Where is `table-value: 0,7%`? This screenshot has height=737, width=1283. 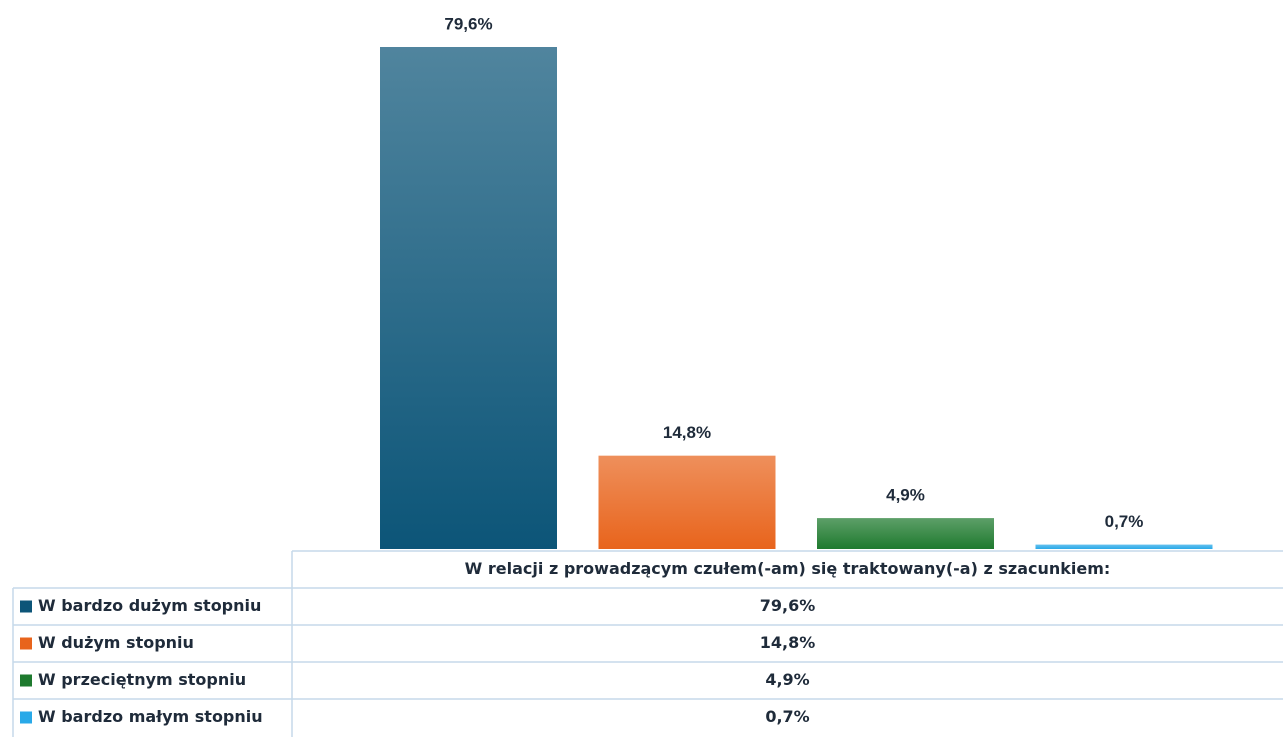
table-value: 0,7% is located at coordinates (787, 716).